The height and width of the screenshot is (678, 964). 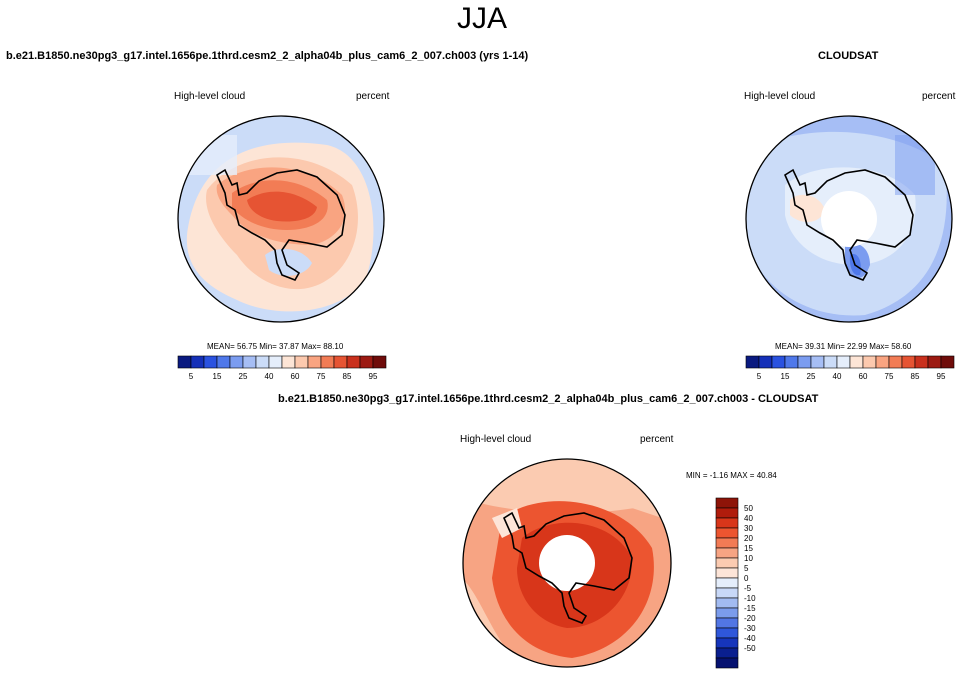 What do you see at coordinates (373, 96) in the screenshot?
I see `model-units-label: percent` at bounding box center [373, 96].